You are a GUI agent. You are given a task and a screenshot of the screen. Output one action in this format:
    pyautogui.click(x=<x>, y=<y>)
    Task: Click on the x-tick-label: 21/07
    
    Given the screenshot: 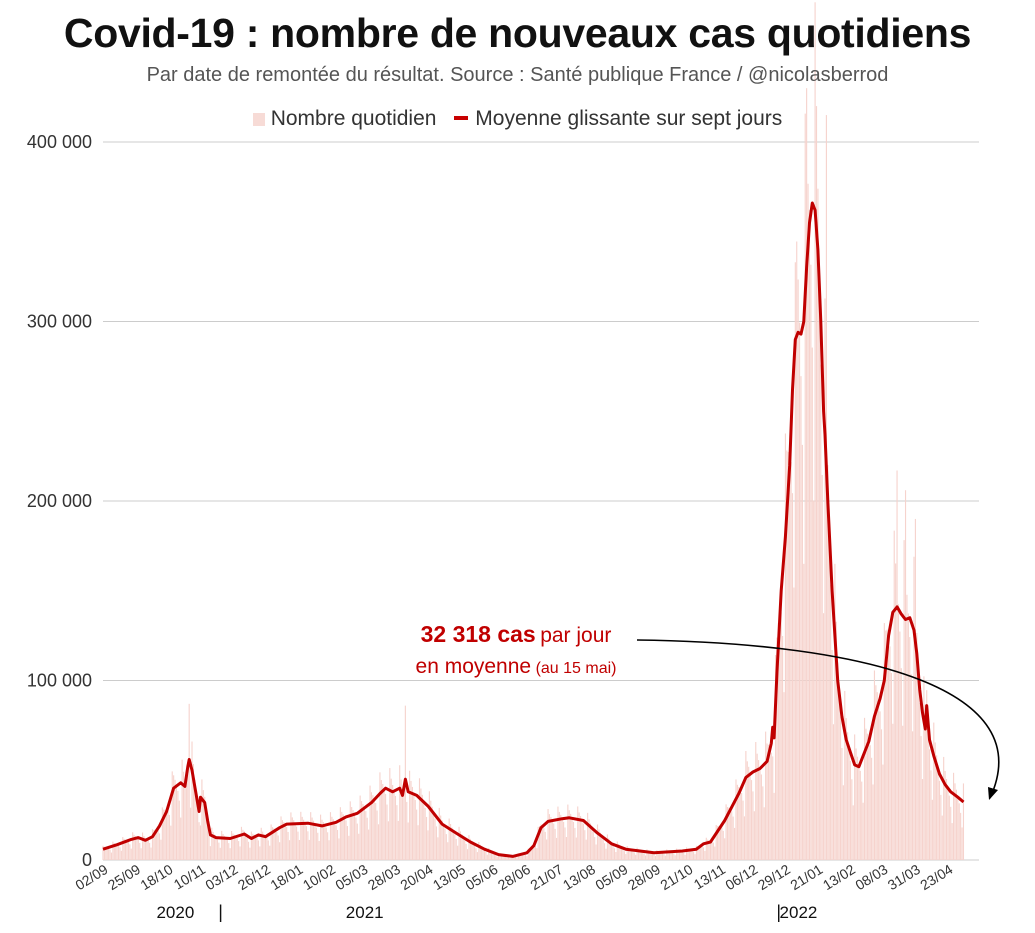 What is the action you would take?
    pyautogui.click(x=546, y=877)
    